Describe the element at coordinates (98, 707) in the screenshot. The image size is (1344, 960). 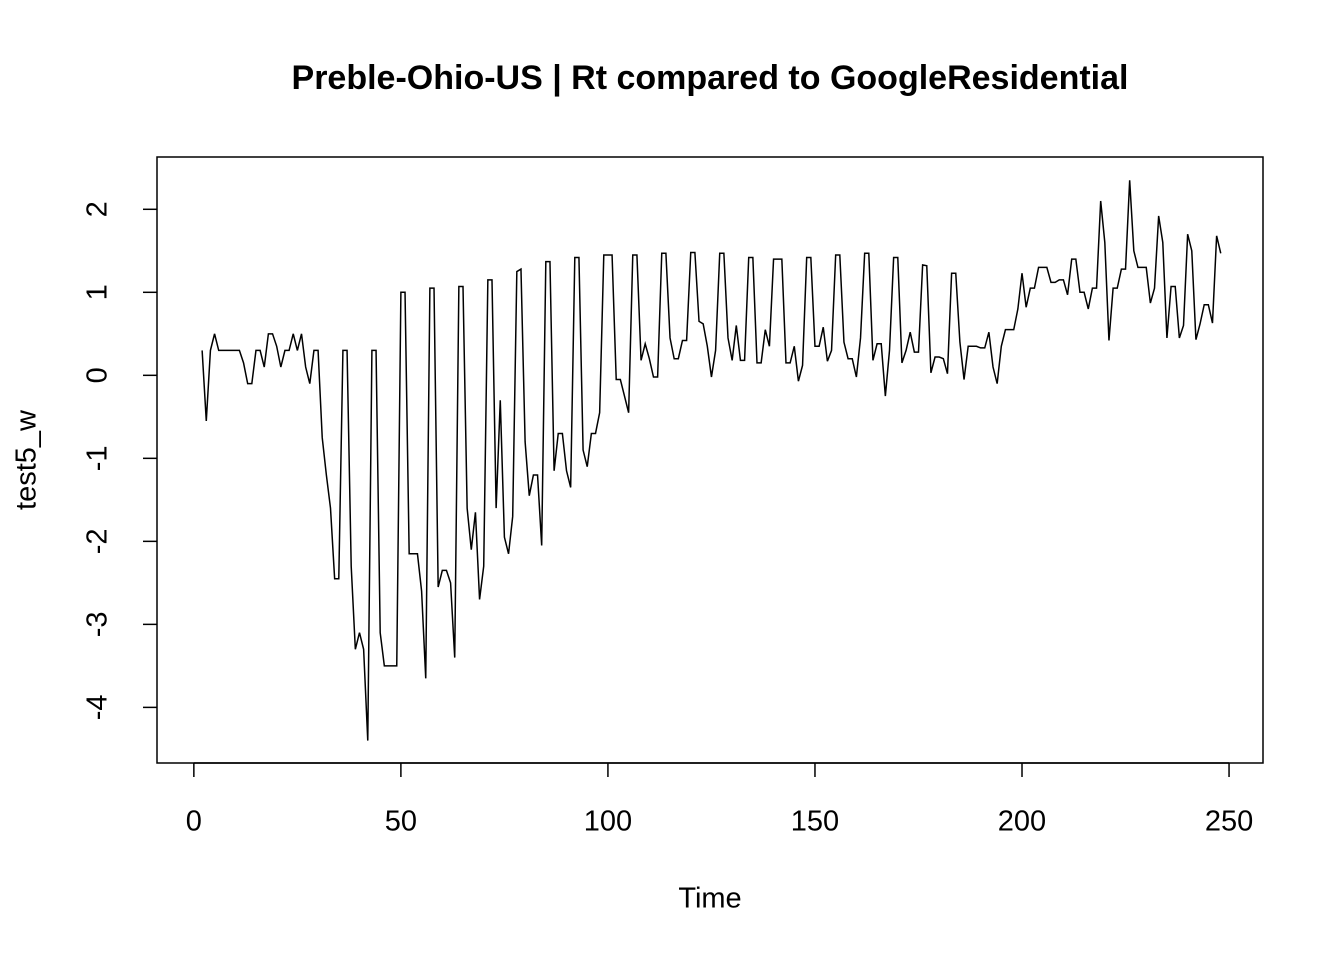
I see `y-tick-label: -4` at that location.